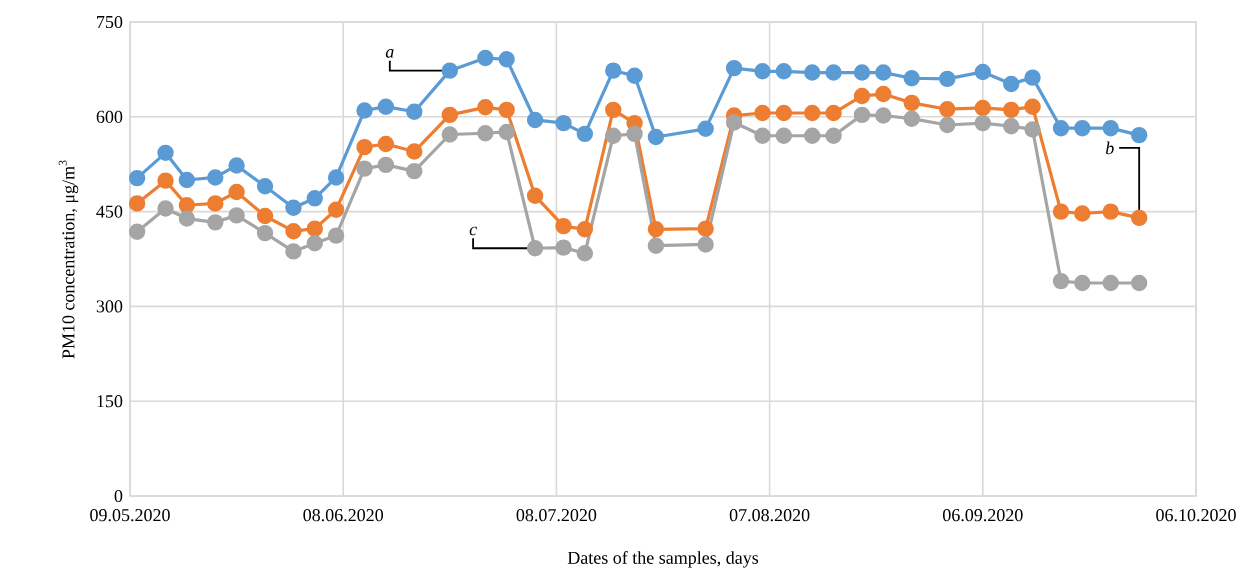  What do you see at coordinates (110, 22) in the screenshot?
I see `y-tick-label: 750` at bounding box center [110, 22].